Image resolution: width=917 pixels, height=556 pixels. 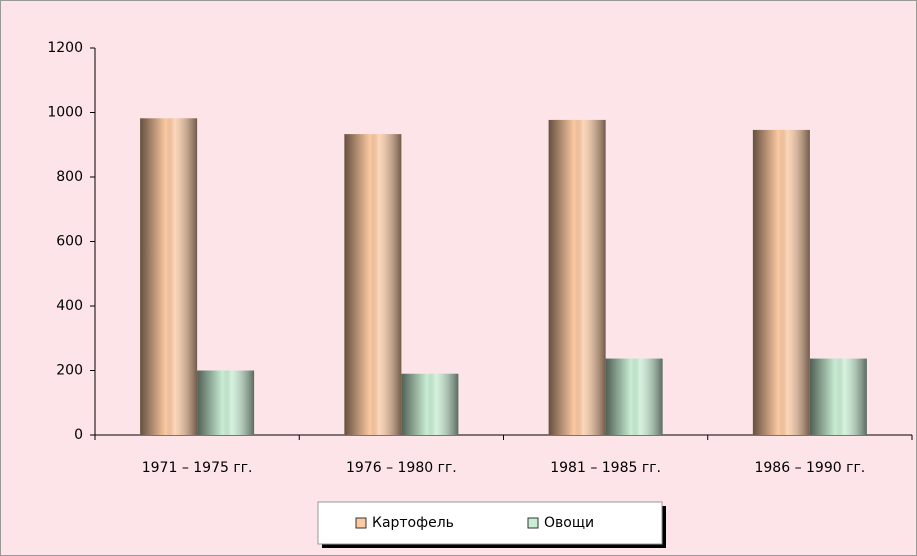 I want to click on y-tick-label: 400, so click(x=69, y=306).